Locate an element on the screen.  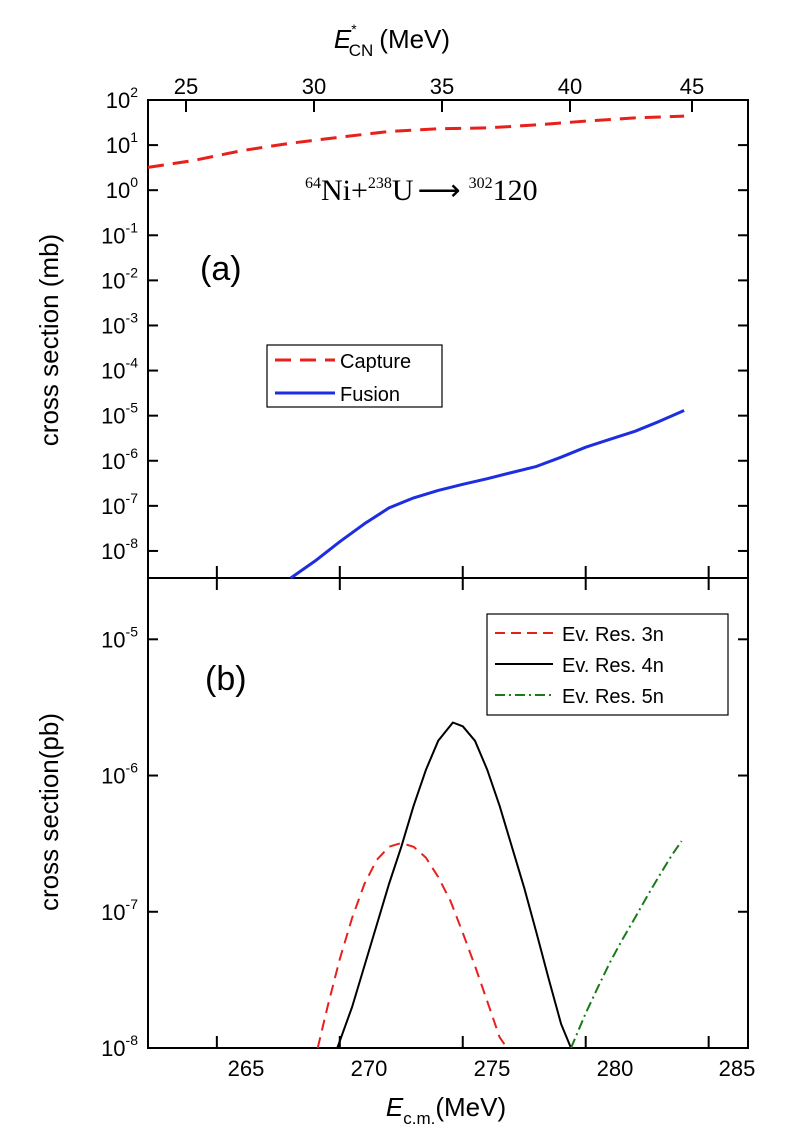
top-tick-label: 35 is located at coordinates (442, 86).